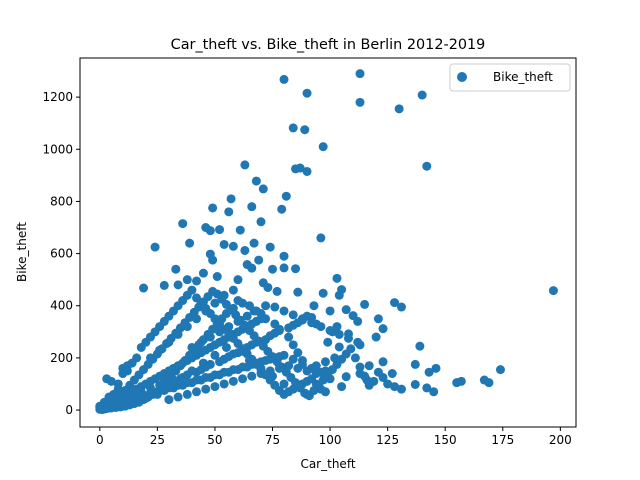 The height and width of the screenshot is (480, 640). What do you see at coordinates (22, 252) in the screenshot?
I see `y-axis-label: Bike_theft` at bounding box center [22, 252].